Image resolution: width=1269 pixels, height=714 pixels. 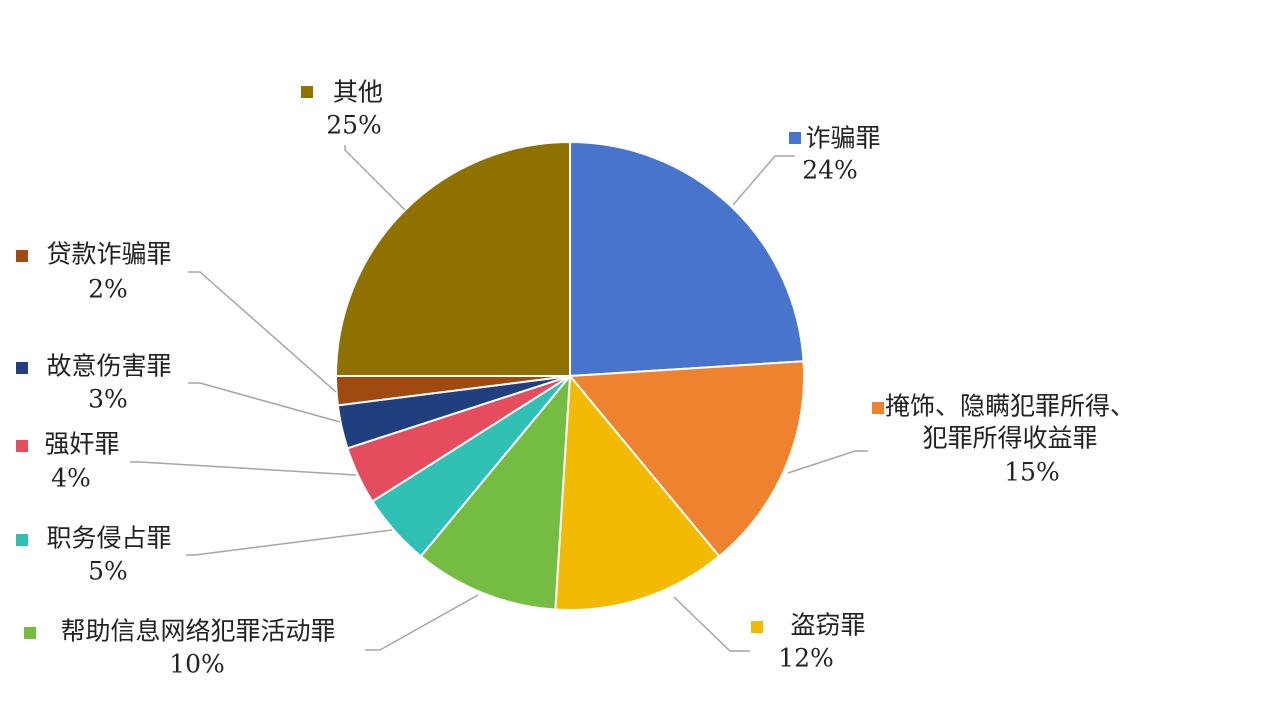 I want to click on slice-label-name-2-line-1: 掩饰、隐瞒犯罪所得、, so click(x=1010, y=406).